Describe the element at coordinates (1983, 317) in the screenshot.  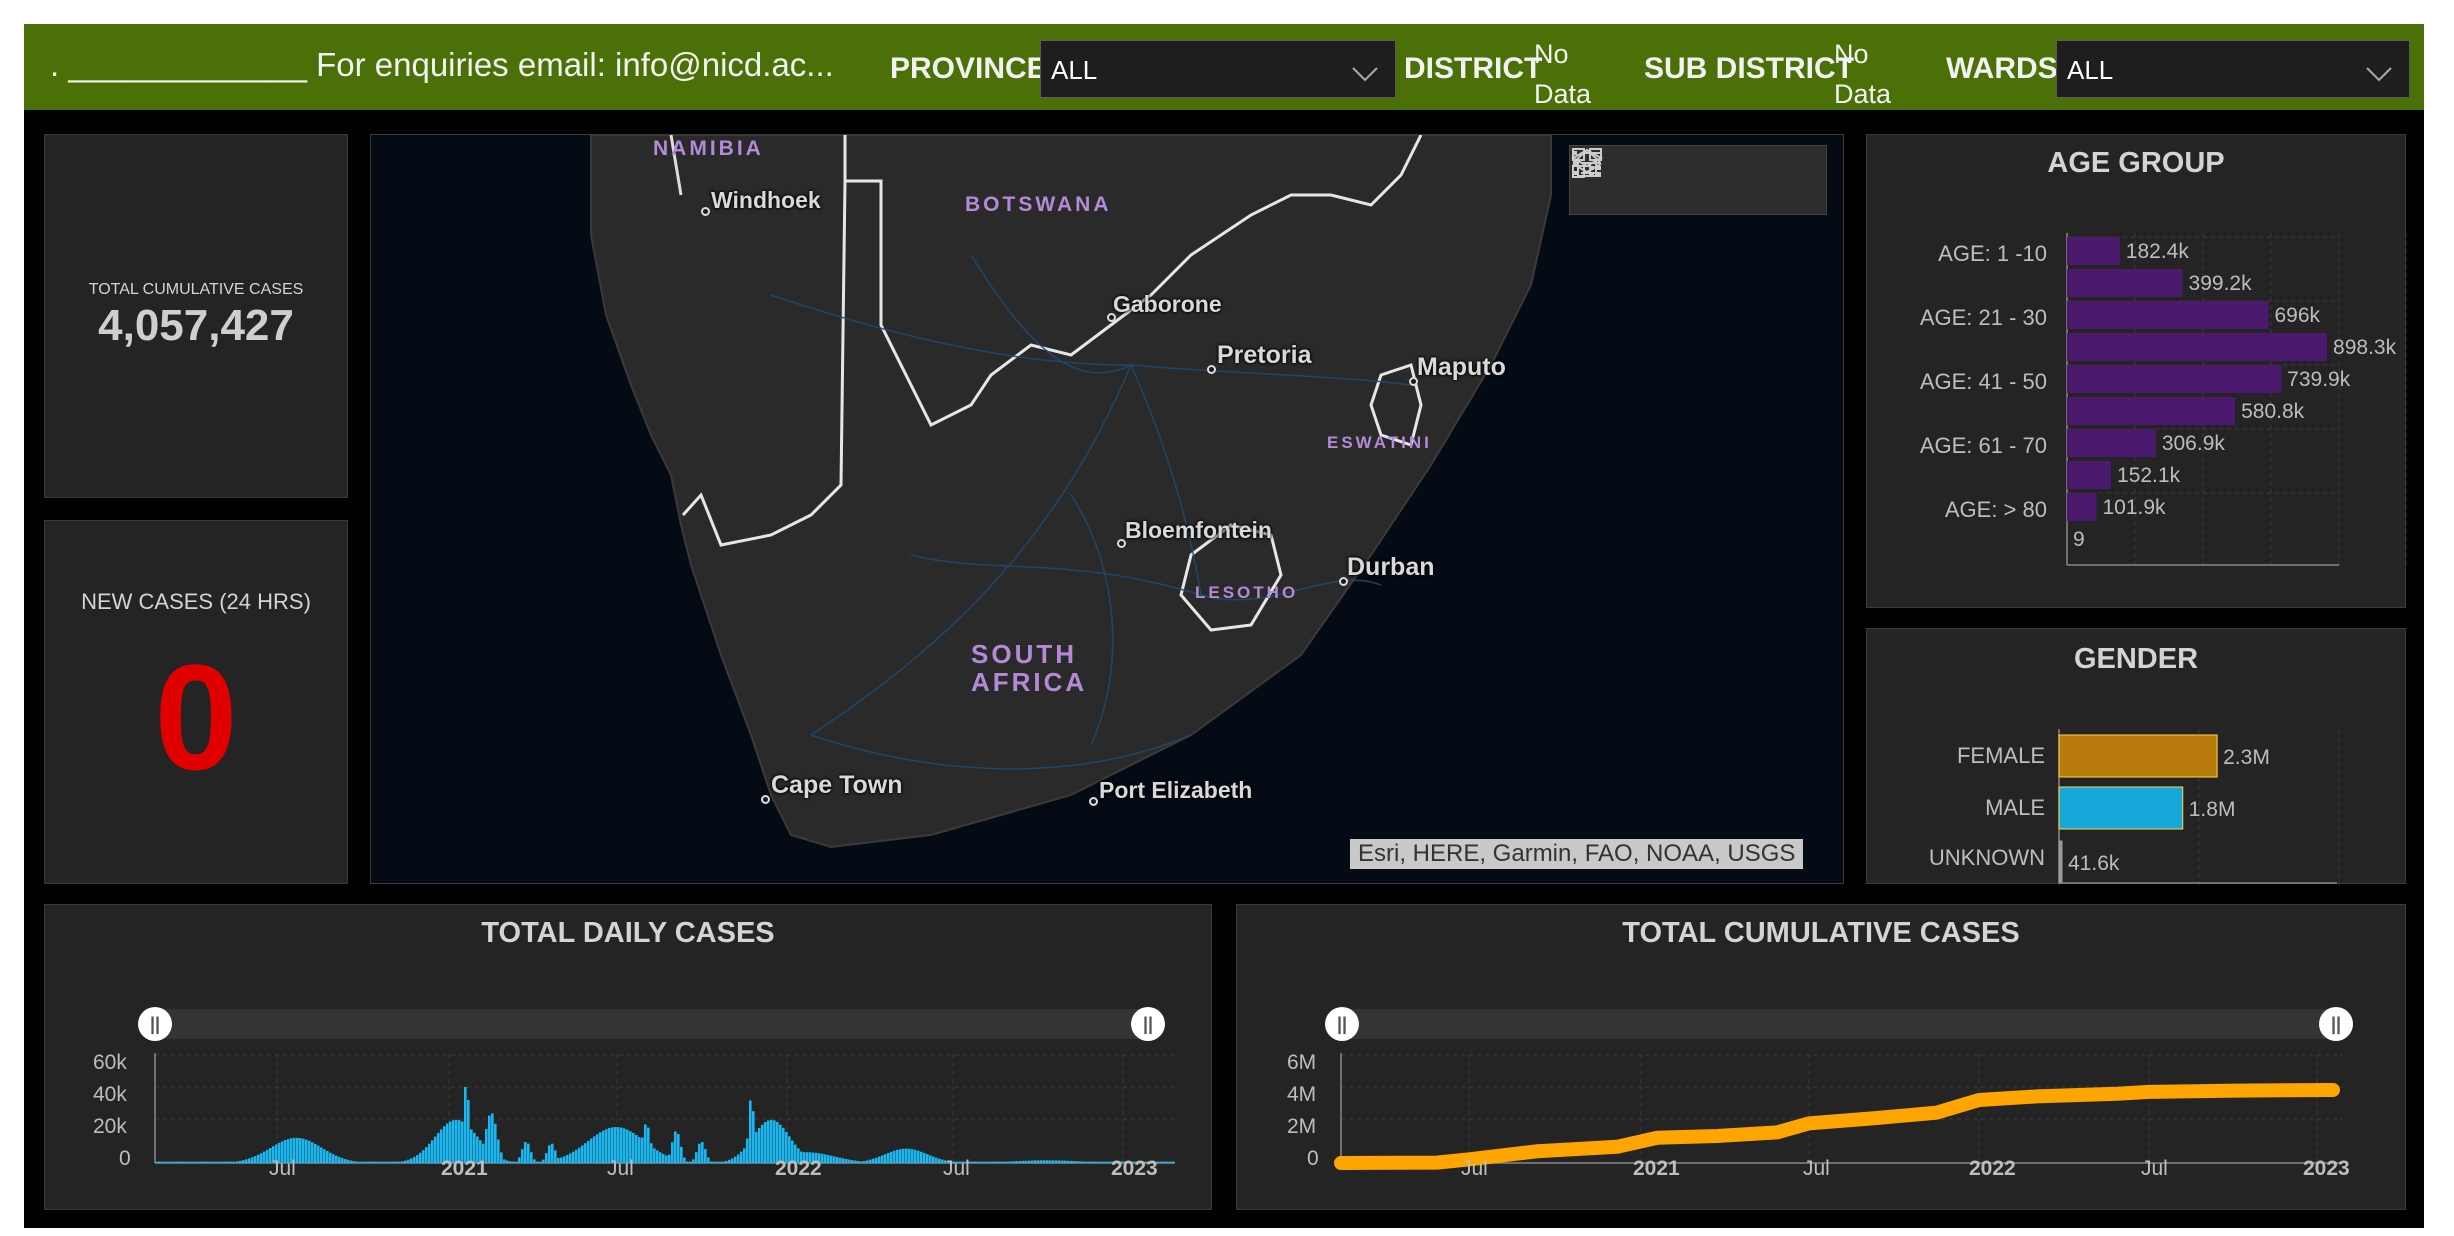
I see `age-y-label: AGE: 21 - 30` at that location.